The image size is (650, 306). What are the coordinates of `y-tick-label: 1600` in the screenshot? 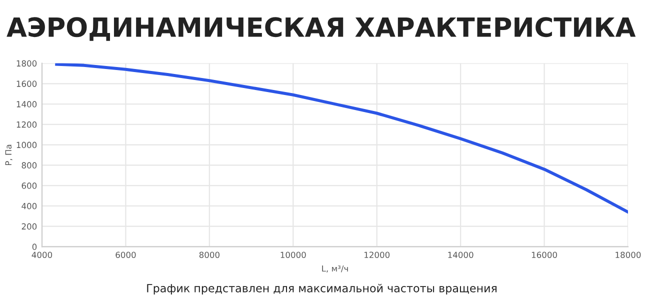 It's located at (26, 83).